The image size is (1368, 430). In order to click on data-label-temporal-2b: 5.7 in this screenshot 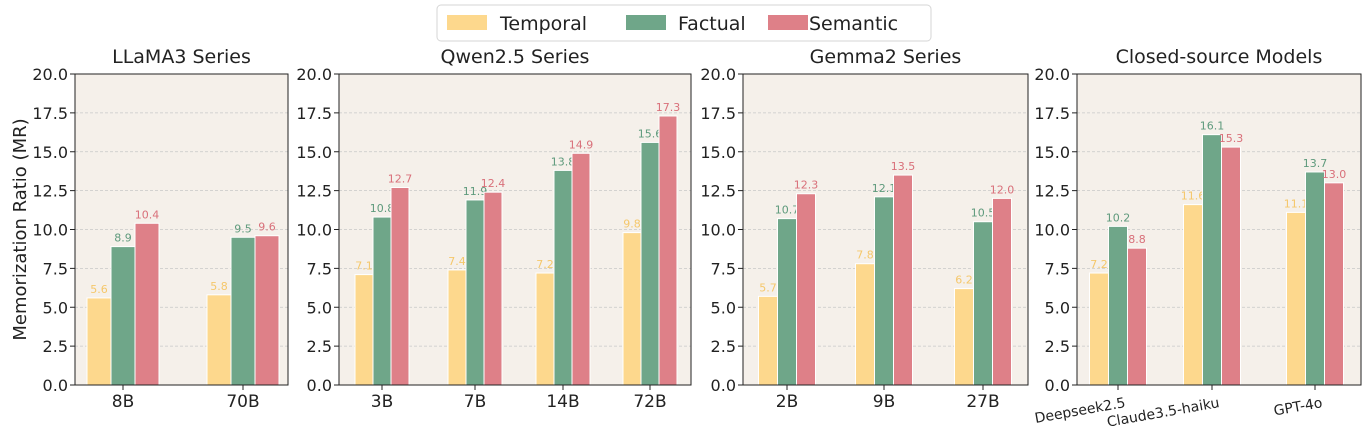, I will do `click(768, 287)`.